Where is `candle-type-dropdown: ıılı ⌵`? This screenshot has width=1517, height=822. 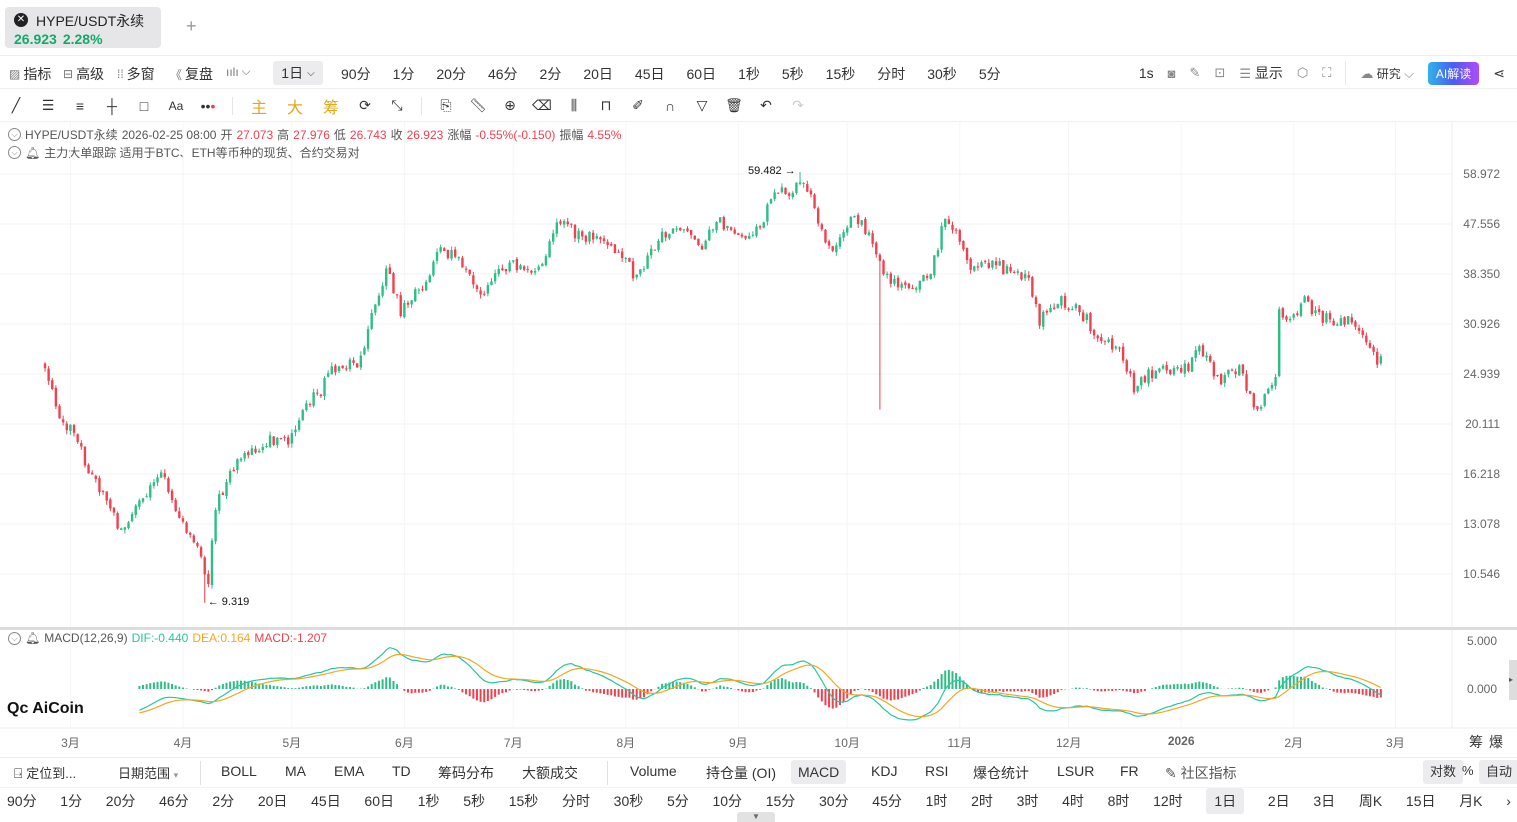 candle-type-dropdown: ıılı ⌵ is located at coordinates (238, 71).